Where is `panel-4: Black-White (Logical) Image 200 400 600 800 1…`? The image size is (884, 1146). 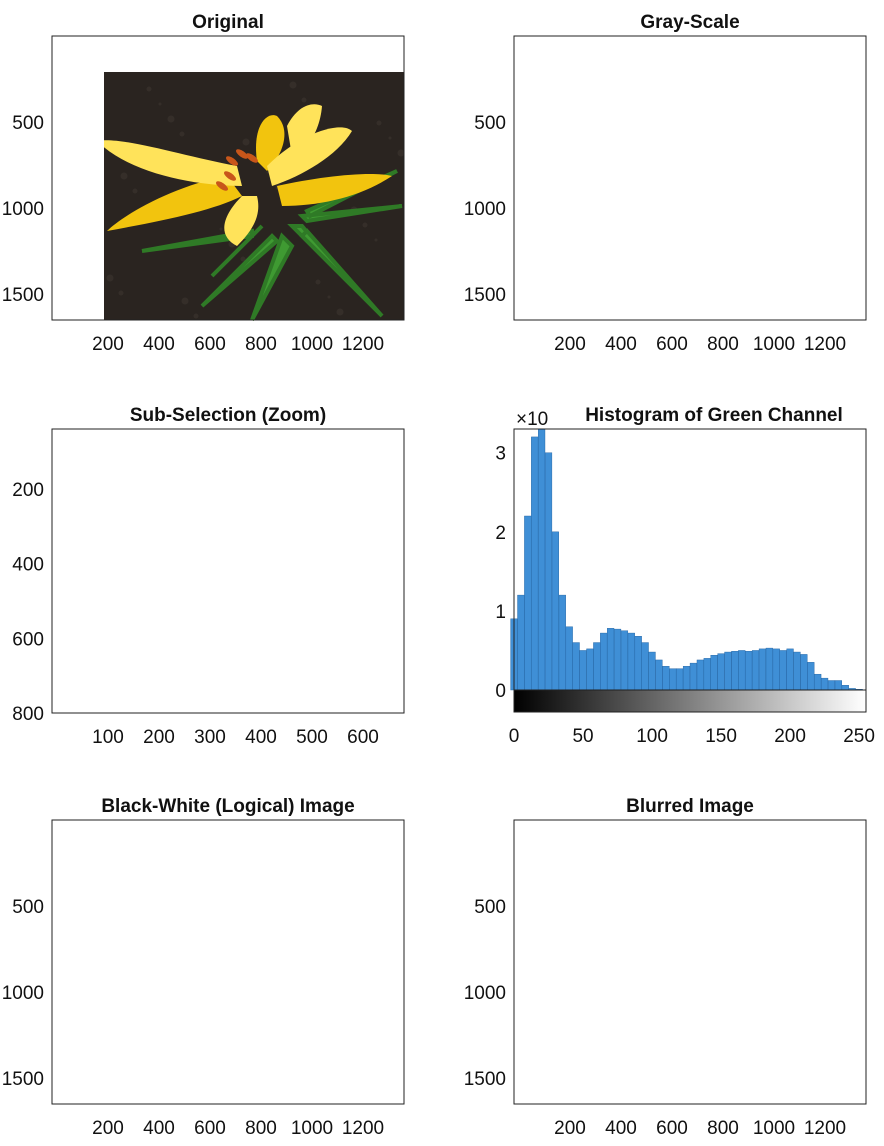
panel-4: Black-White (Logical) Image 200 400 600 800 1… is located at coordinates (203, 967).